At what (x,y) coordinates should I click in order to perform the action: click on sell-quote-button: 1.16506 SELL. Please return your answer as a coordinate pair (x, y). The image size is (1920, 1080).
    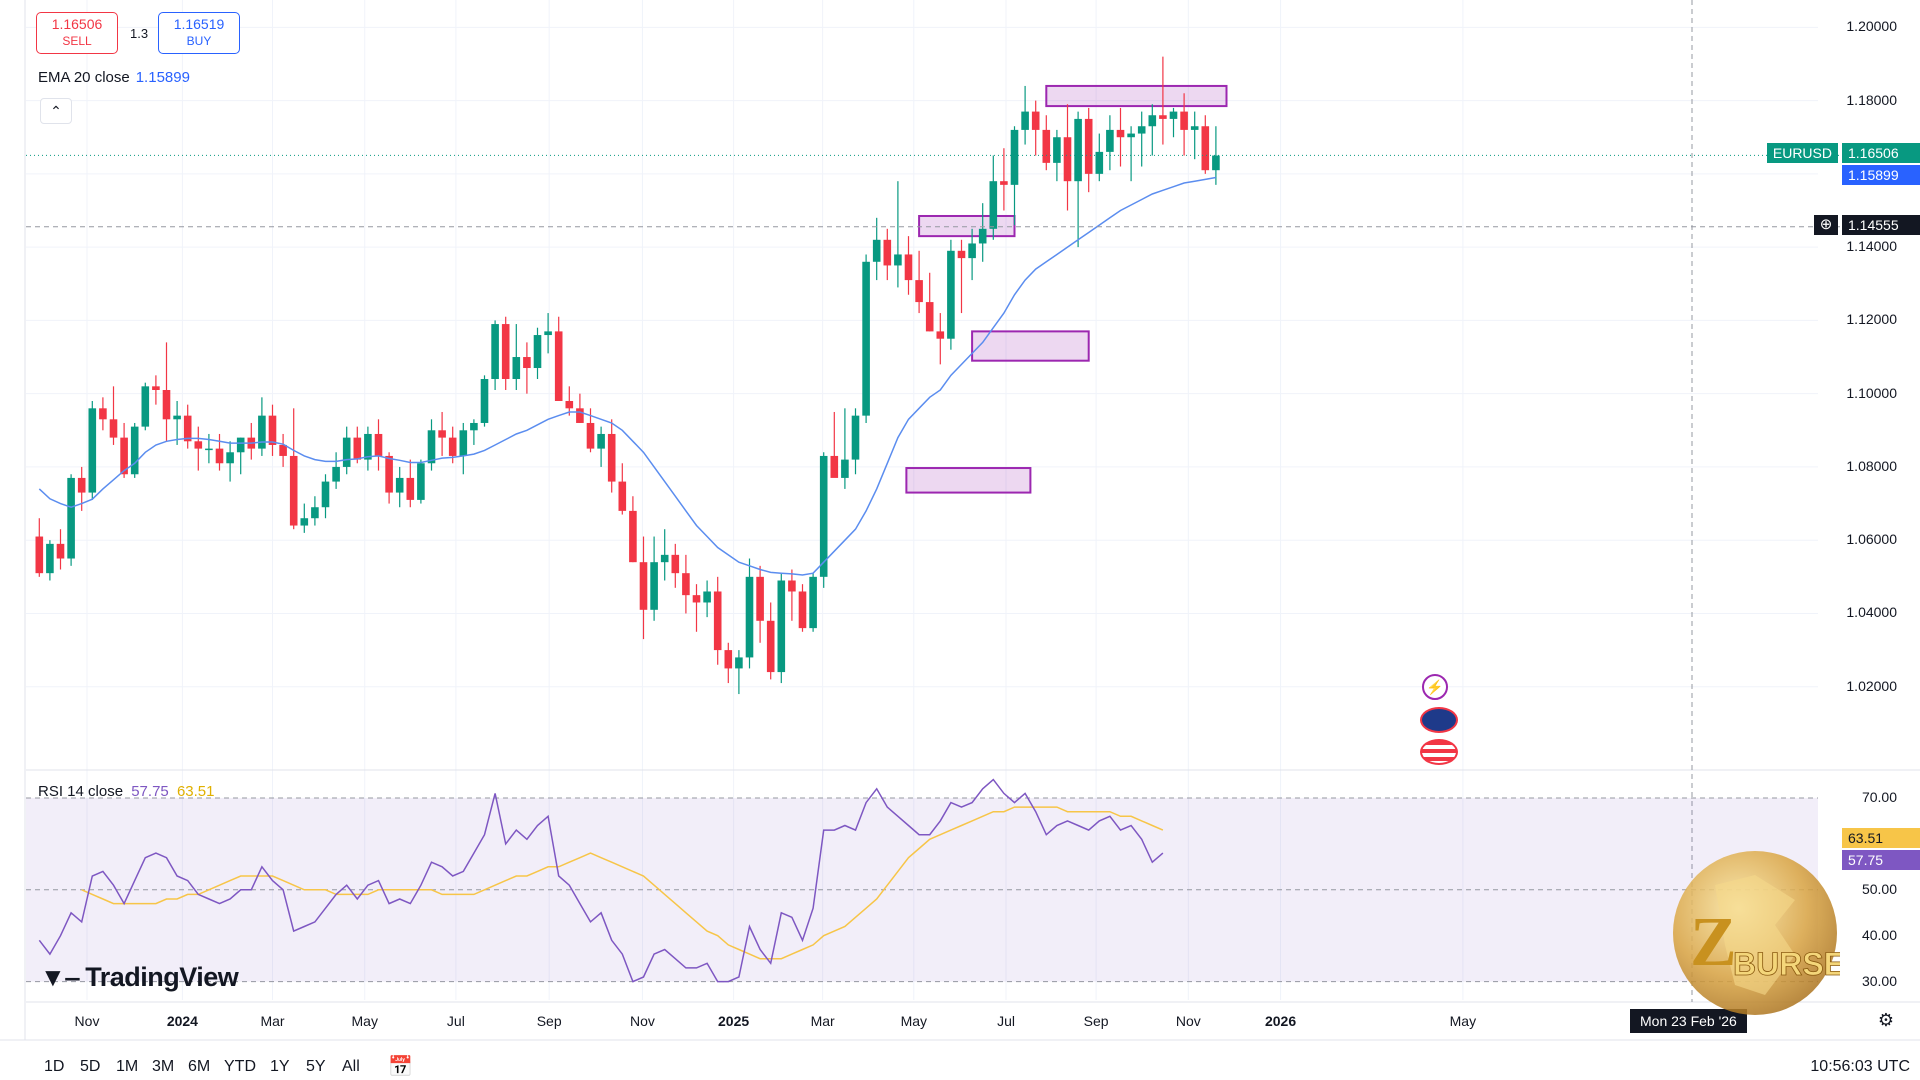
    Looking at the image, I should click on (77, 33).